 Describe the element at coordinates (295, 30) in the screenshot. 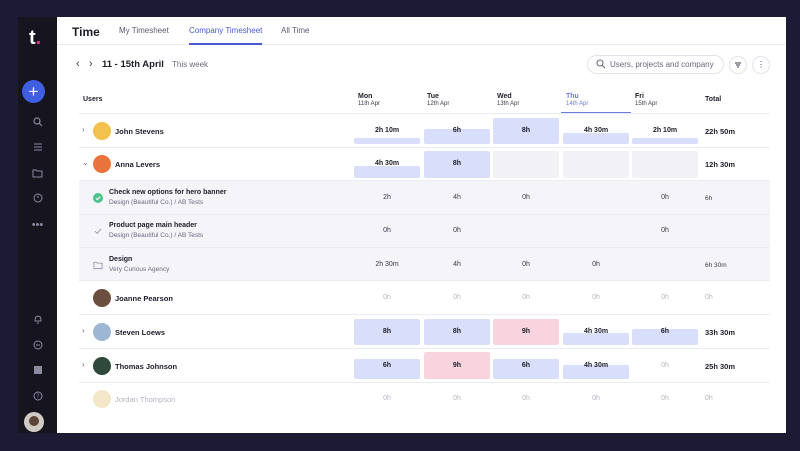

I see `tab-all-time: All Time` at that location.